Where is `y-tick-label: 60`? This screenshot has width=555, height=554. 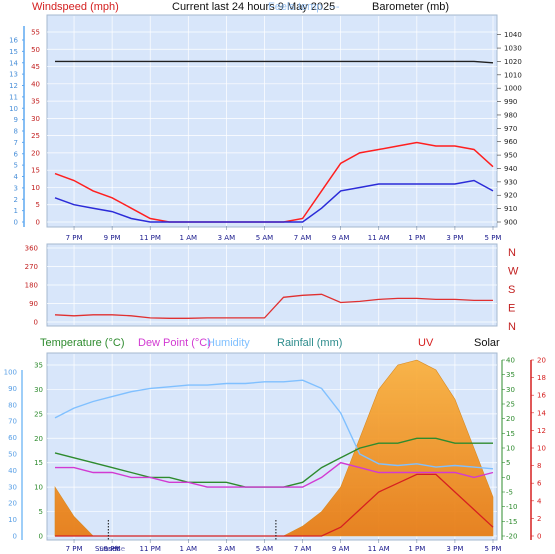
y-tick-label: 60 is located at coordinates (12, 438).